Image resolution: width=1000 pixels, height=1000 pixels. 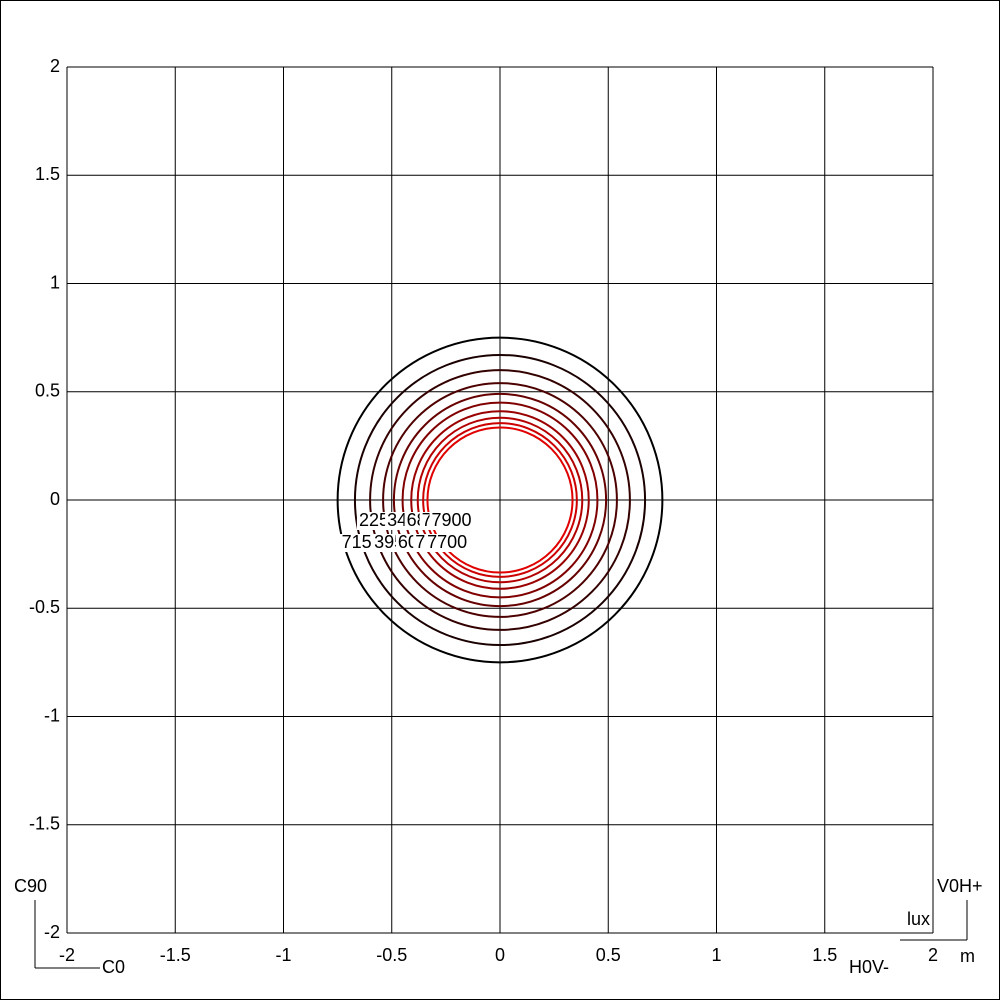 I want to click on y-tick-label: -0.5, so click(x=44, y=607).